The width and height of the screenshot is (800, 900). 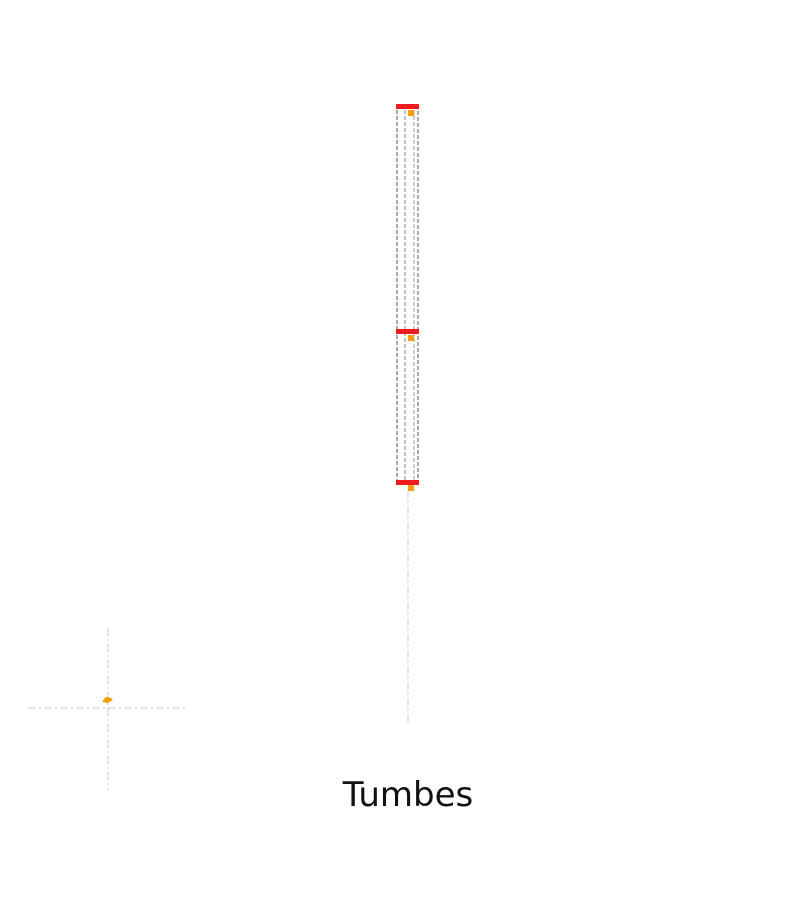 I want to click on crosshair-marker-dot, so click(x=107, y=700).